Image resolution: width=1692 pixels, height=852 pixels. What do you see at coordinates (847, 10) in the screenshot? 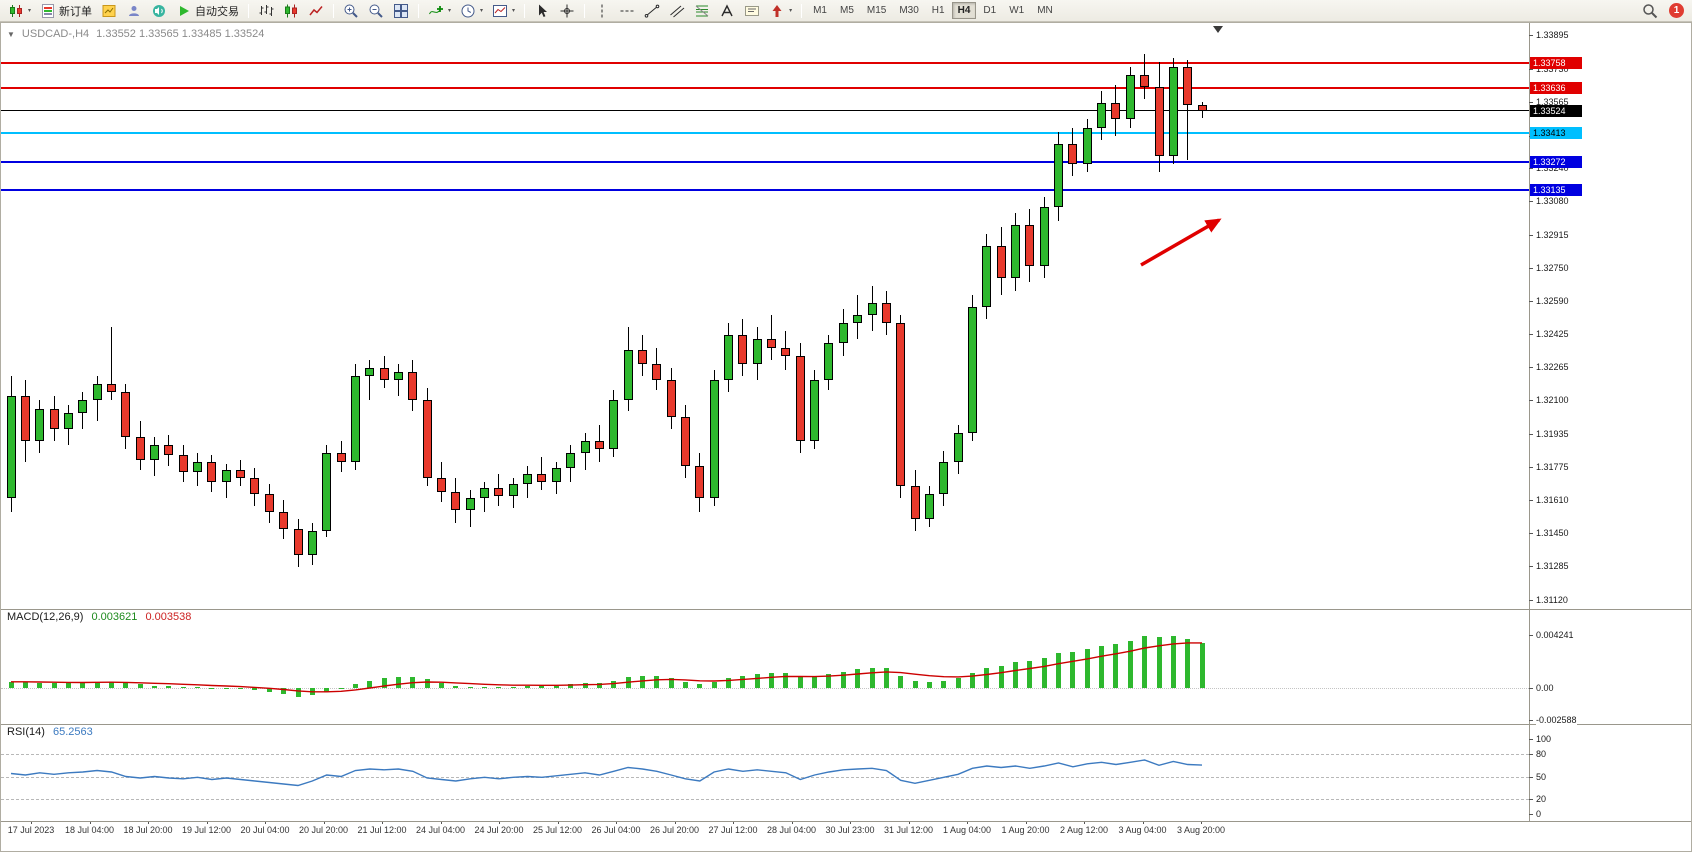
I see `timeframe-m5-button: M5` at bounding box center [847, 10].